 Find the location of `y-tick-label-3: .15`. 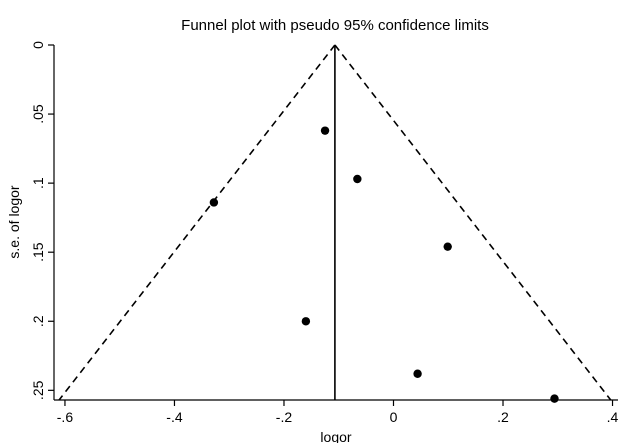

y-tick-label-3: .15 is located at coordinates (38, 252).